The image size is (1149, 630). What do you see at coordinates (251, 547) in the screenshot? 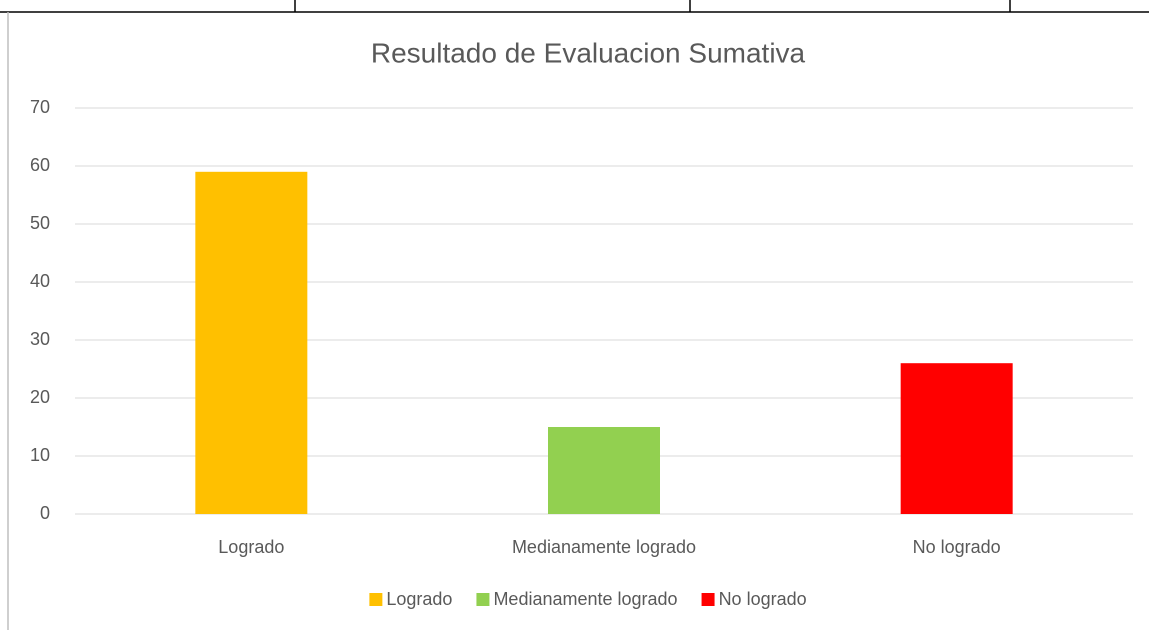
I see `x-tick-label: Logrado` at bounding box center [251, 547].